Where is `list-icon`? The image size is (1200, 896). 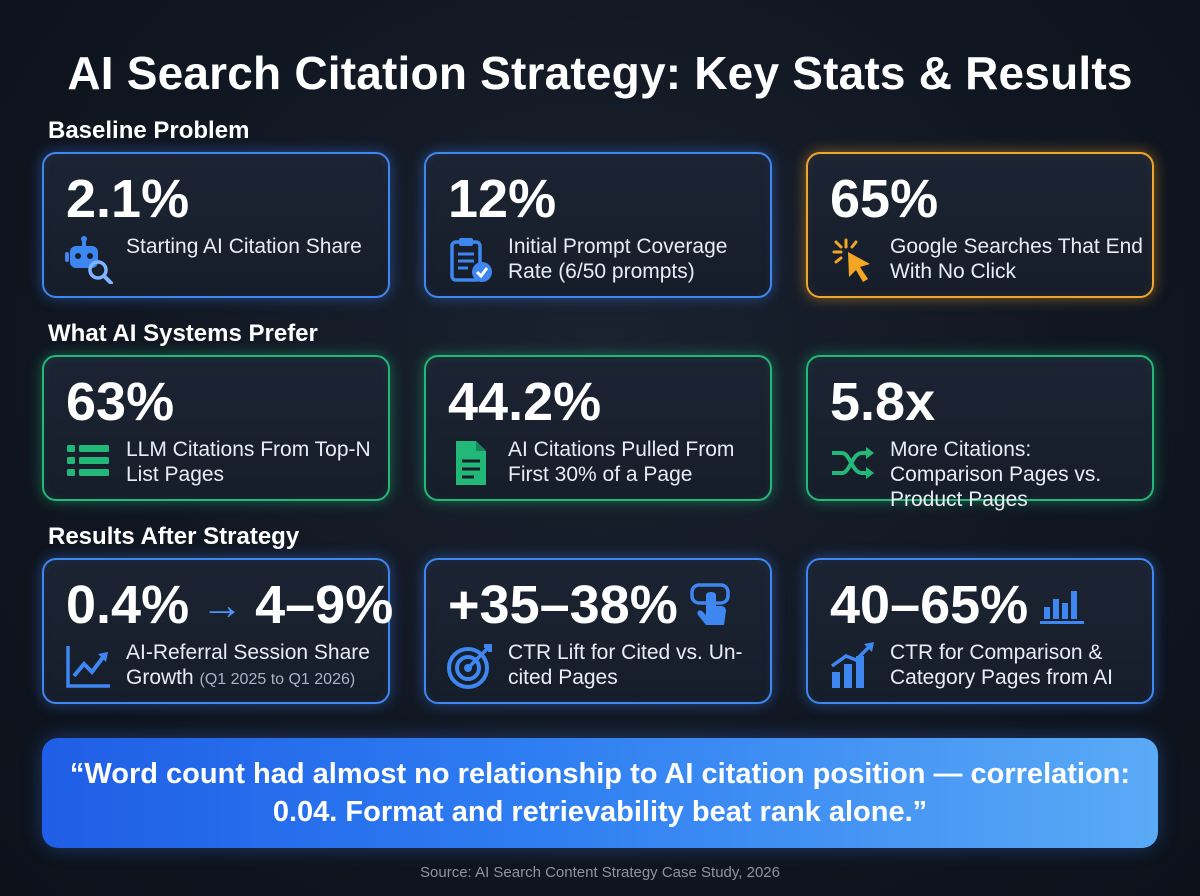 list-icon is located at coordinates (89, 463).